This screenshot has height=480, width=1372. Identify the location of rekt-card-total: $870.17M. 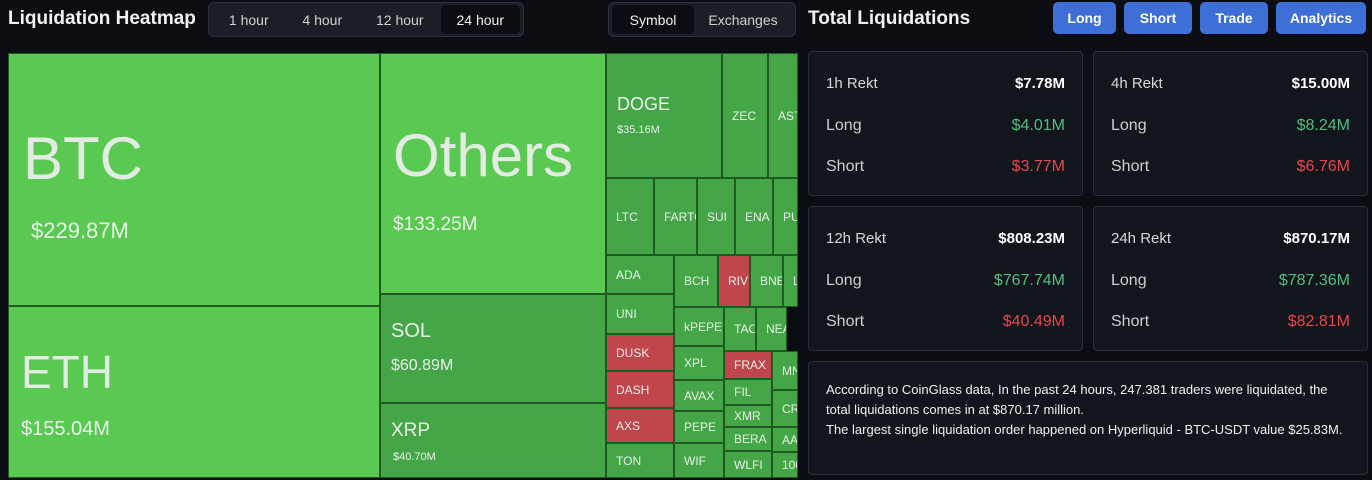
(1316, 238).